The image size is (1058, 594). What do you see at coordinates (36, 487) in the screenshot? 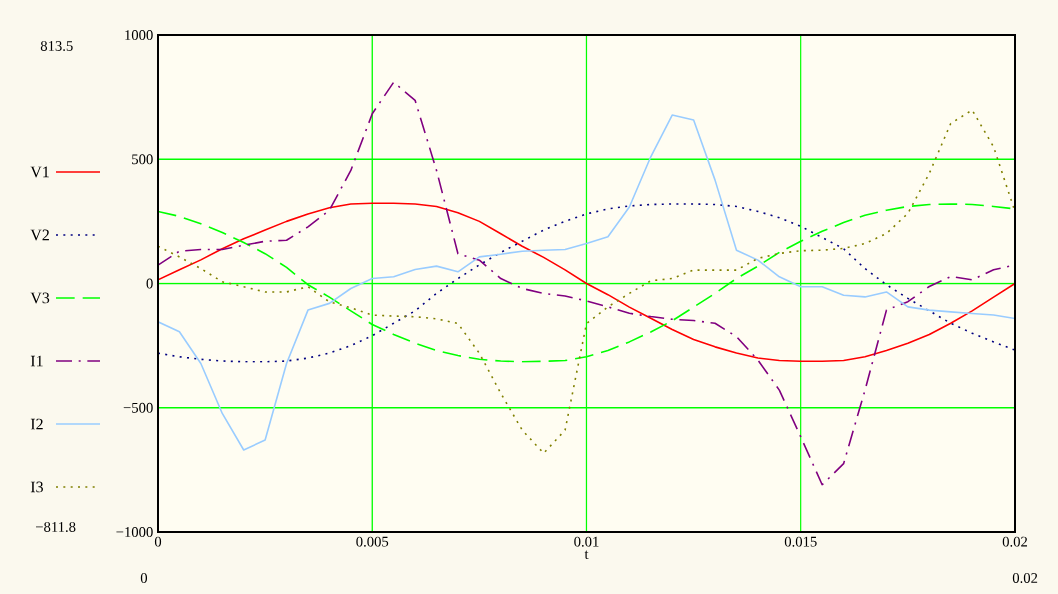
I see `legend-label: I3` at bounding box center [36, 487].